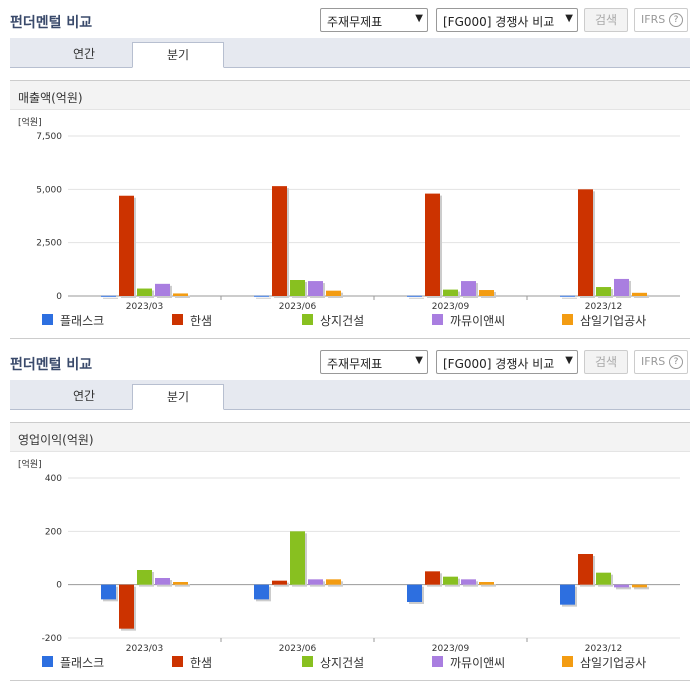 The height and width of the screenshot is (684, 696). I want to click on section-title: 펀더멘털 비교, so click(51, 23).